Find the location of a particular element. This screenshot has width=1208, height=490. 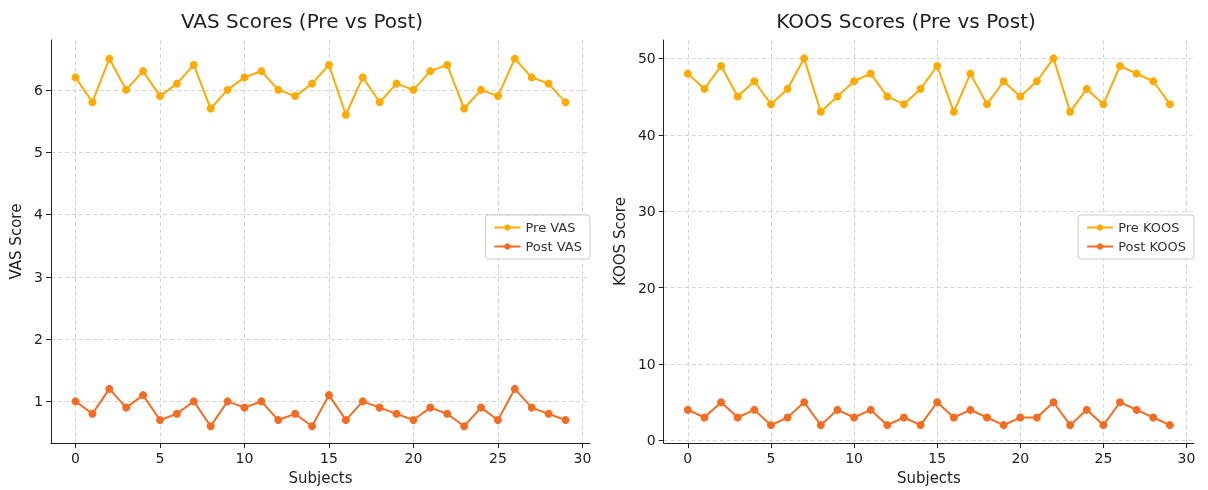

y-tick-label: 1 is located at coordinates (38, 401).